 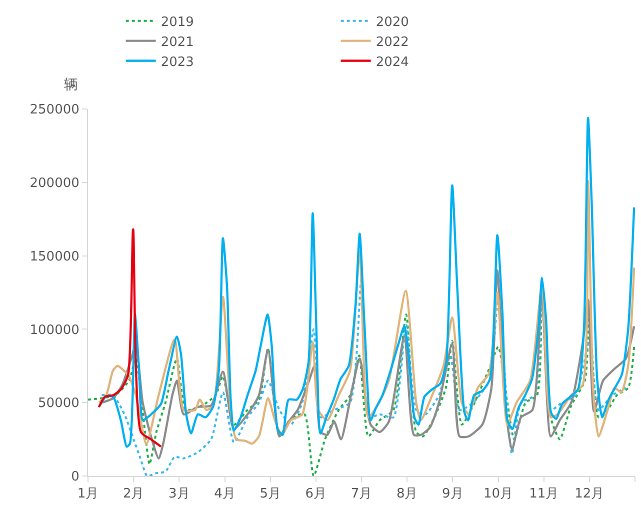 I want to click on y-tick-label: 50000, so click(x=59, y=404).